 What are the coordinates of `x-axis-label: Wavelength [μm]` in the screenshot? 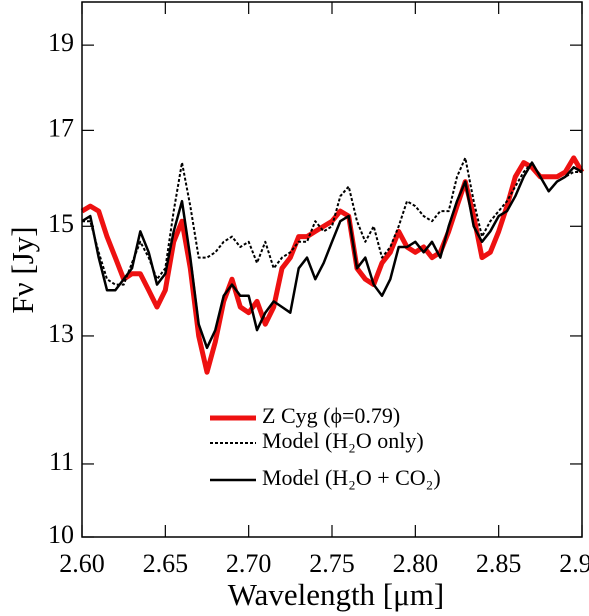 It's located at (336, 594).